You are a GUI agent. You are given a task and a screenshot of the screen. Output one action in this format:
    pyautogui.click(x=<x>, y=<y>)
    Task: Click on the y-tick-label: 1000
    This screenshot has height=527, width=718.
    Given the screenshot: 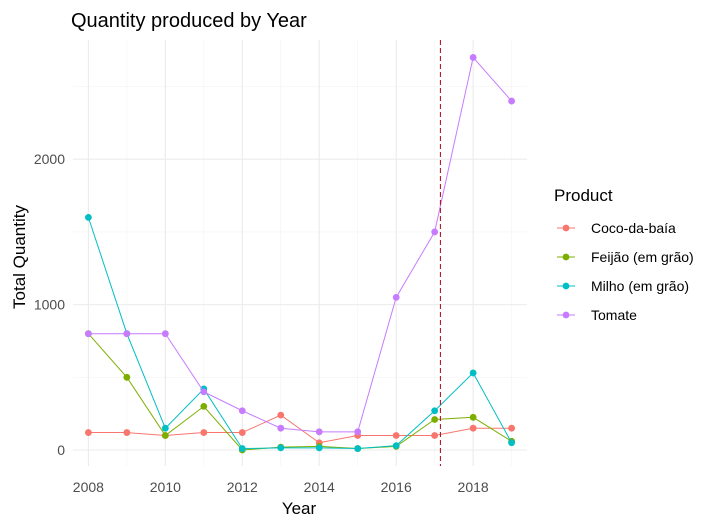 What is the action you would take?
    pyautogui.click(x=49, y=305)
    